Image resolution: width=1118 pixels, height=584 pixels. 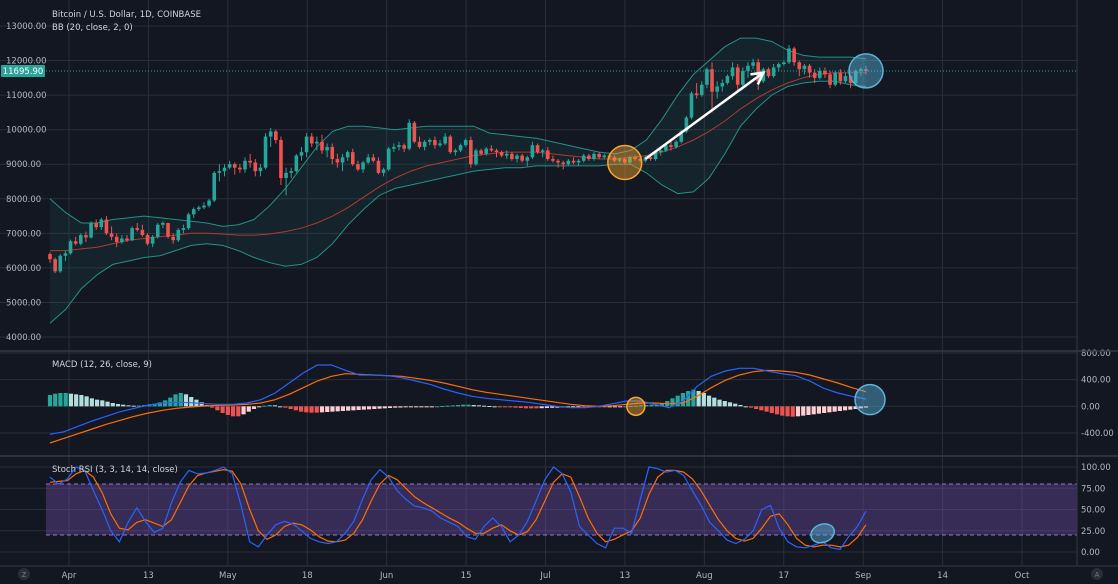 What do you see at coordinates (561, 508) in the screenshot?
I see `stoch-rsi-pane` at bounding box center [561, 508].